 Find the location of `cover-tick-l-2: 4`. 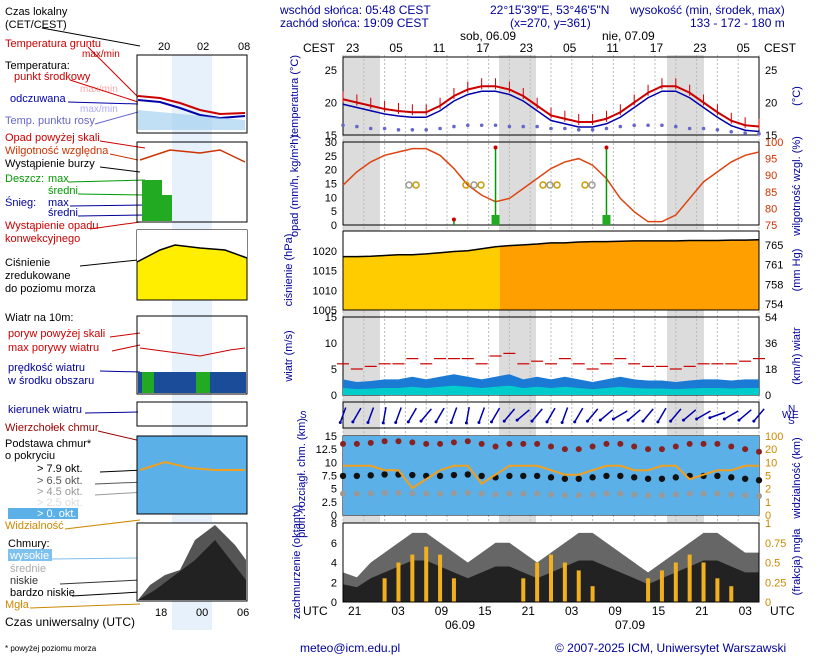

cover-tick-l-2: 4 is located at coordinates (334, 564).